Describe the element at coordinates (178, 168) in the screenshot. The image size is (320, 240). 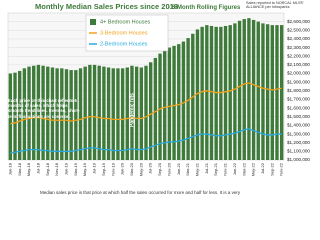
I see `x-tick-label: Jan-21` at that location.